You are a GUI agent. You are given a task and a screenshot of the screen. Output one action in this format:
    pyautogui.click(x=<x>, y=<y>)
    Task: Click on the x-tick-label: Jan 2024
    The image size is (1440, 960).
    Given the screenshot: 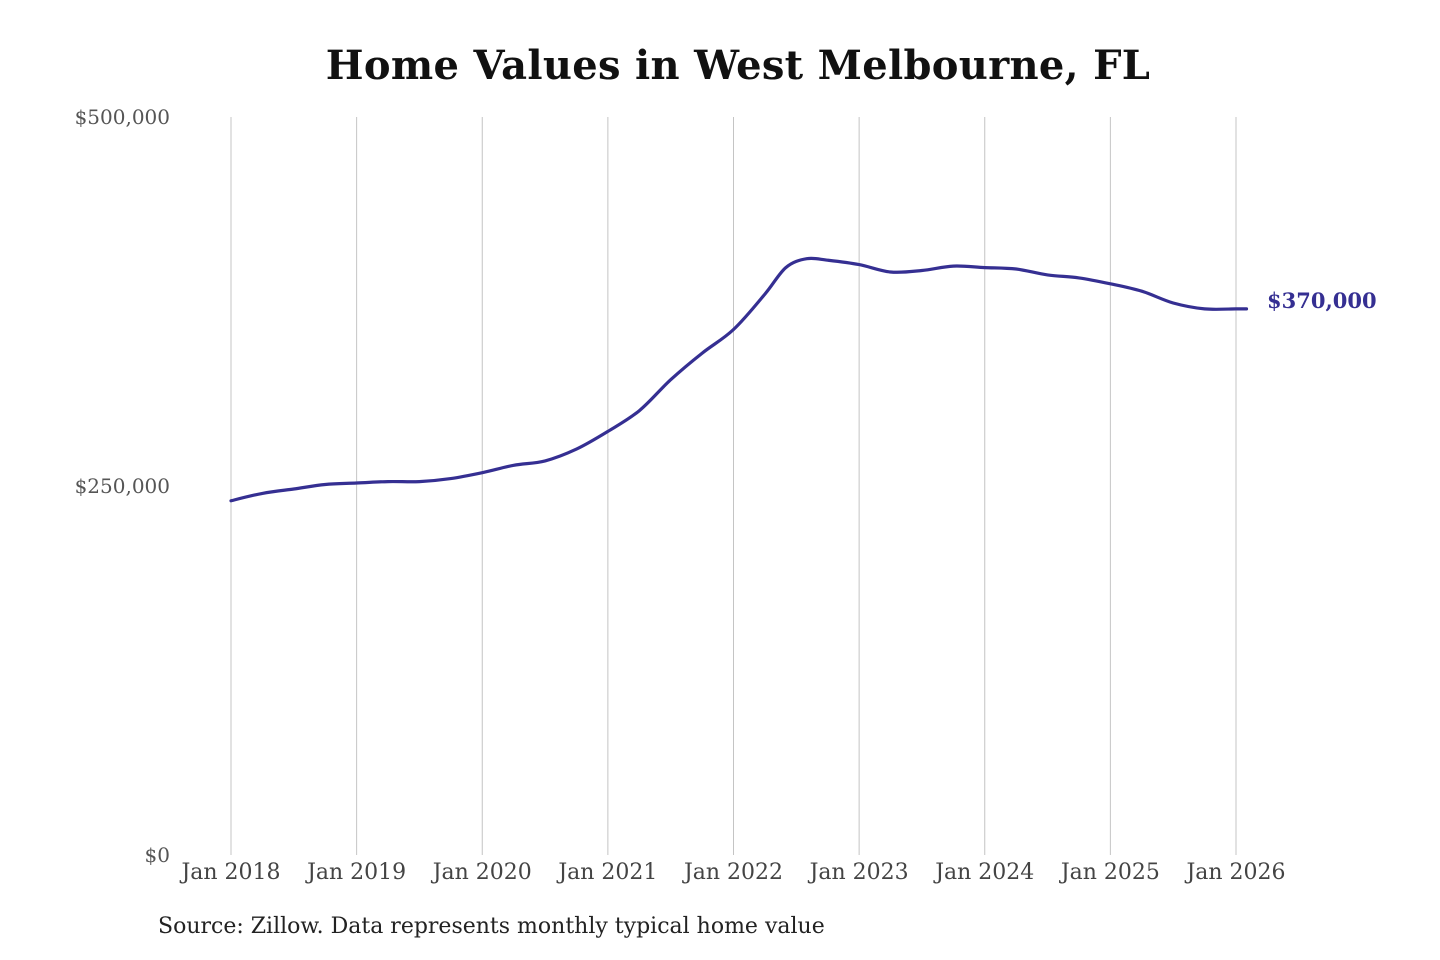 What is the action you would take?
    pyautogui.click(x=983, y=872)
    